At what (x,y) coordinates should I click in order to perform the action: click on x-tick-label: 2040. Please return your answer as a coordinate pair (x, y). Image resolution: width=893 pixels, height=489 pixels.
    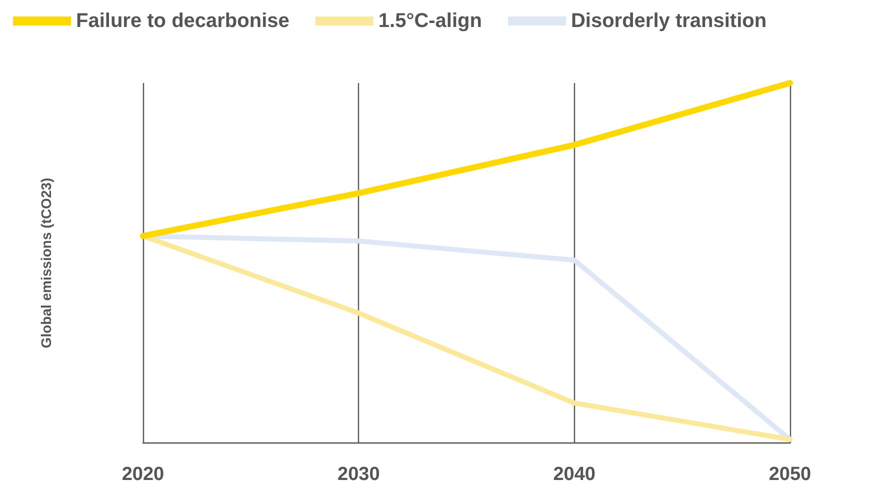
    Looking at the image, I should click on (574, 474).